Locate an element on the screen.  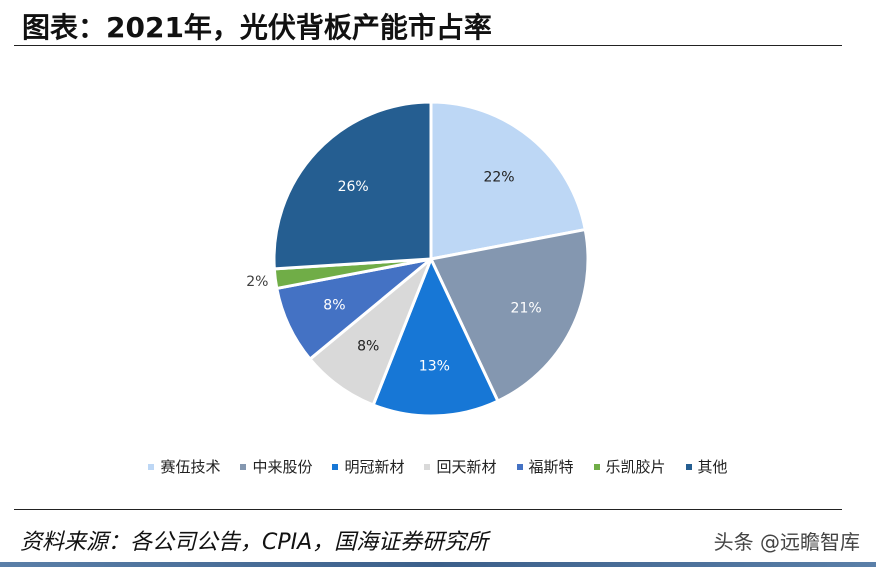
legend-item: 赛伍技术 is located at coordinates (184, 466).